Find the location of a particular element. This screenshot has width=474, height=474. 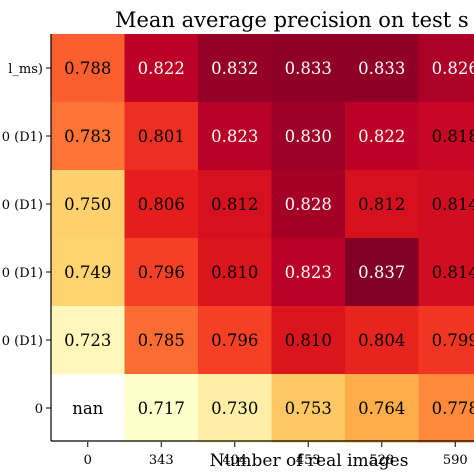

y-axis: l_ms) 0 (D1) 0 (D1) 0 (D1) 0 (D1) 0 is located at coordinates (26, 239).